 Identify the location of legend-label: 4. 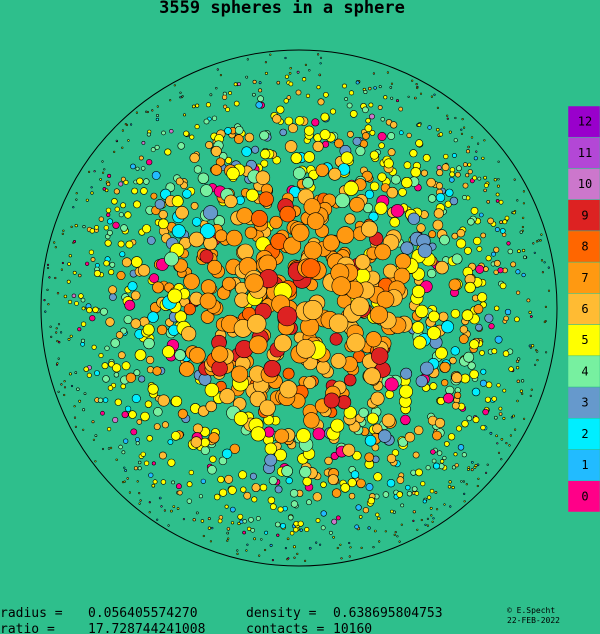
(584, 371).